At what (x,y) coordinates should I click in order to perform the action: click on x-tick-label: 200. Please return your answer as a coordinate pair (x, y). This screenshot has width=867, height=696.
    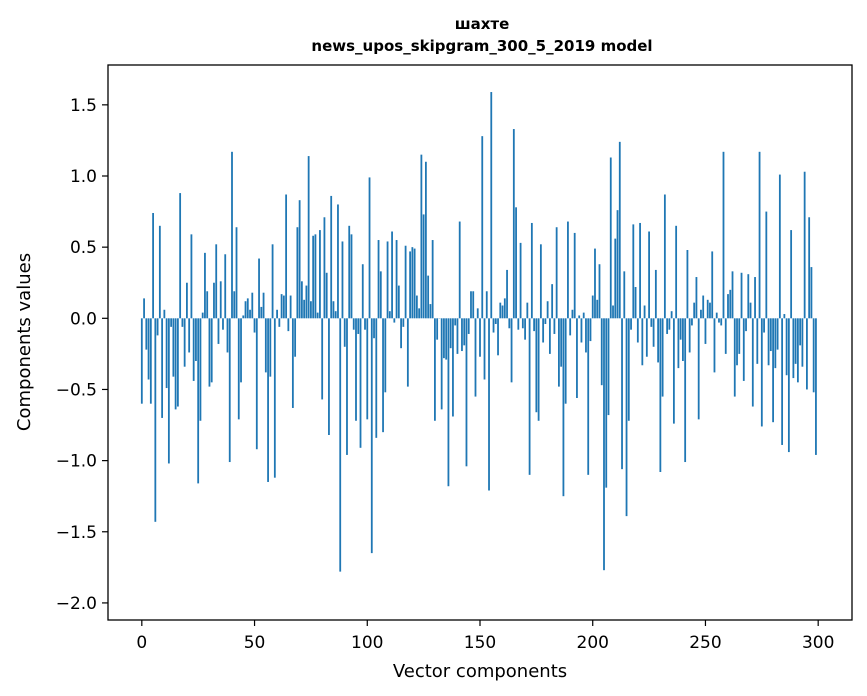
    Looking at the image, I should click on (593, 643).